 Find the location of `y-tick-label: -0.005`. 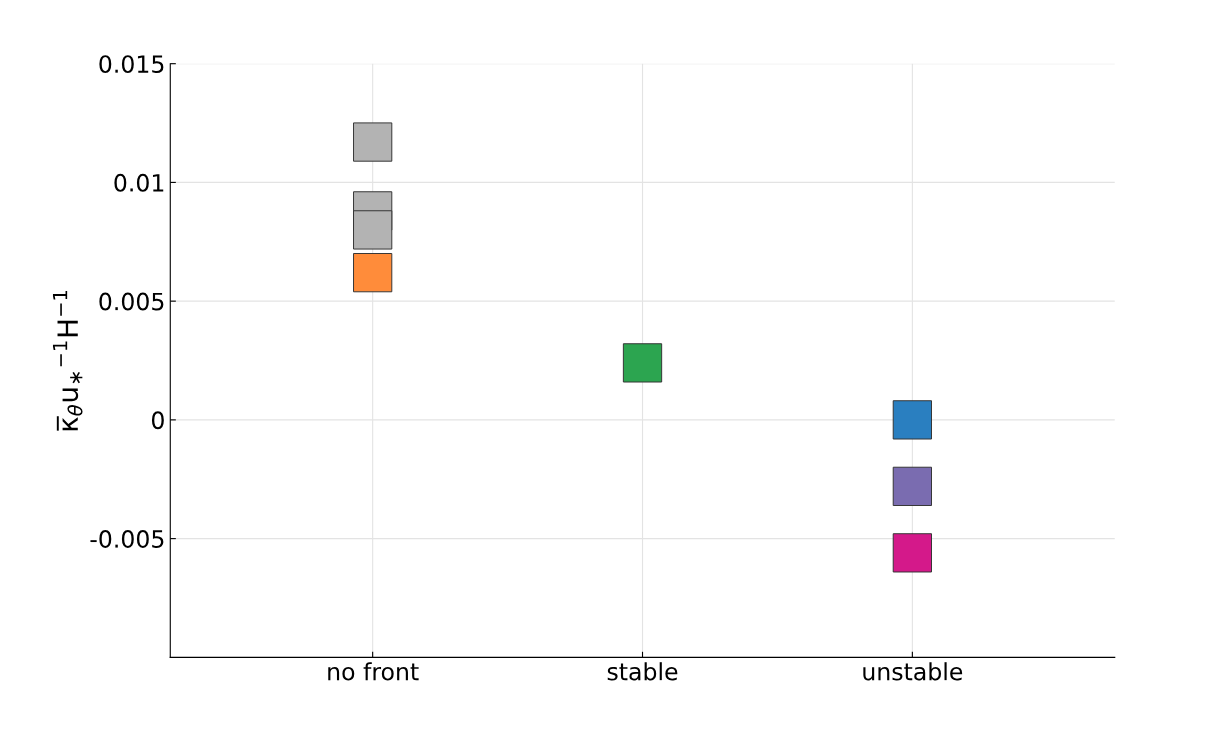

y-tick-label: -0.005 is located at coordinates (127, 539).